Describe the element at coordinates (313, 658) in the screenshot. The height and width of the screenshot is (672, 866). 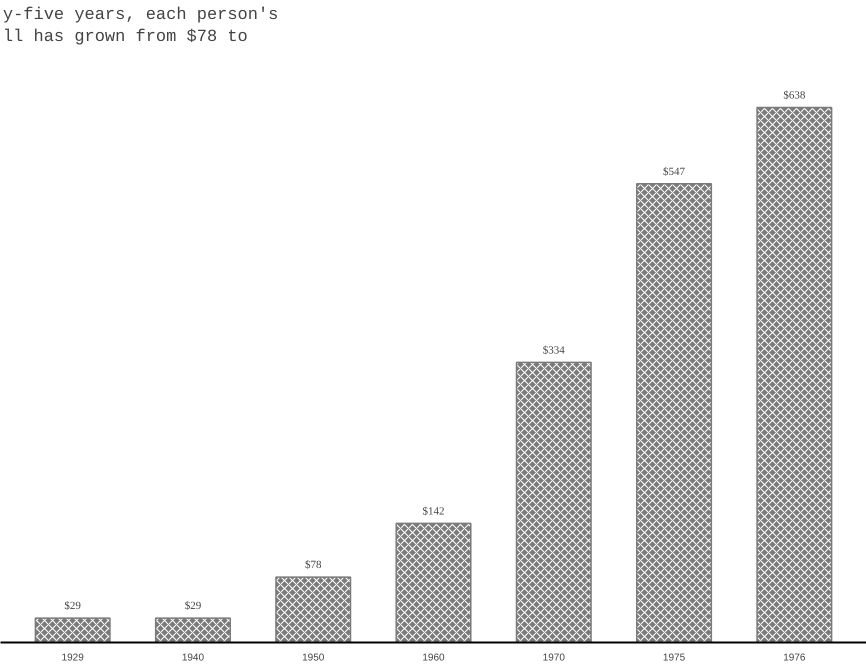
I see `x-tick-label: 1950` at that location.